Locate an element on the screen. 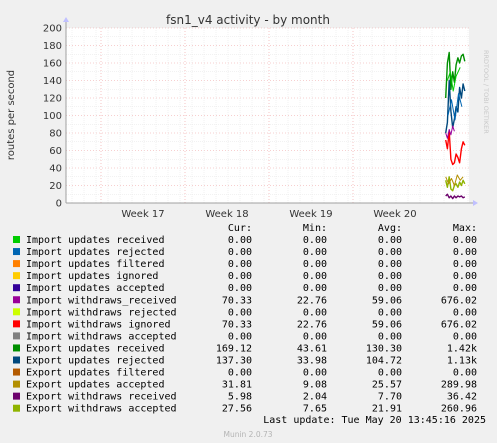 The image size is (497, 443). legend-value-avg: 59.06 is located at coordinates (387, 324).